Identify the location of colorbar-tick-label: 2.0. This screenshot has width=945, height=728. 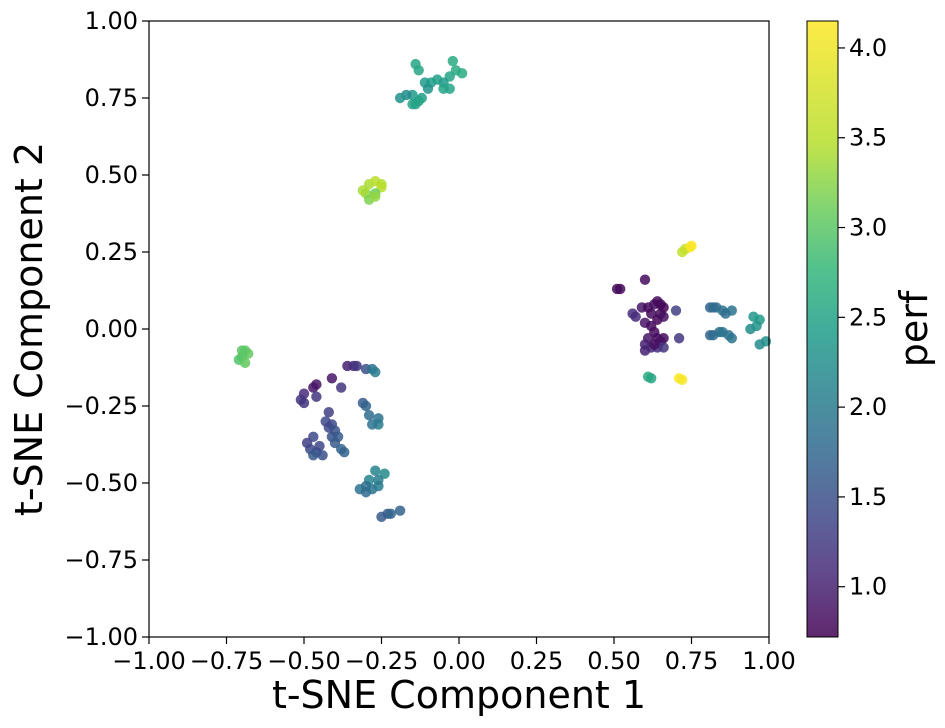
(868, 407).